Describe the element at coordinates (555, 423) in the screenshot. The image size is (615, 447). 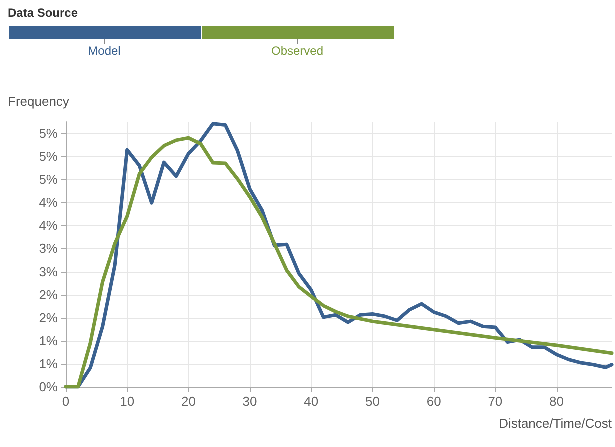
I see `x-axis-title: Distance/Time/Cost` at that location.